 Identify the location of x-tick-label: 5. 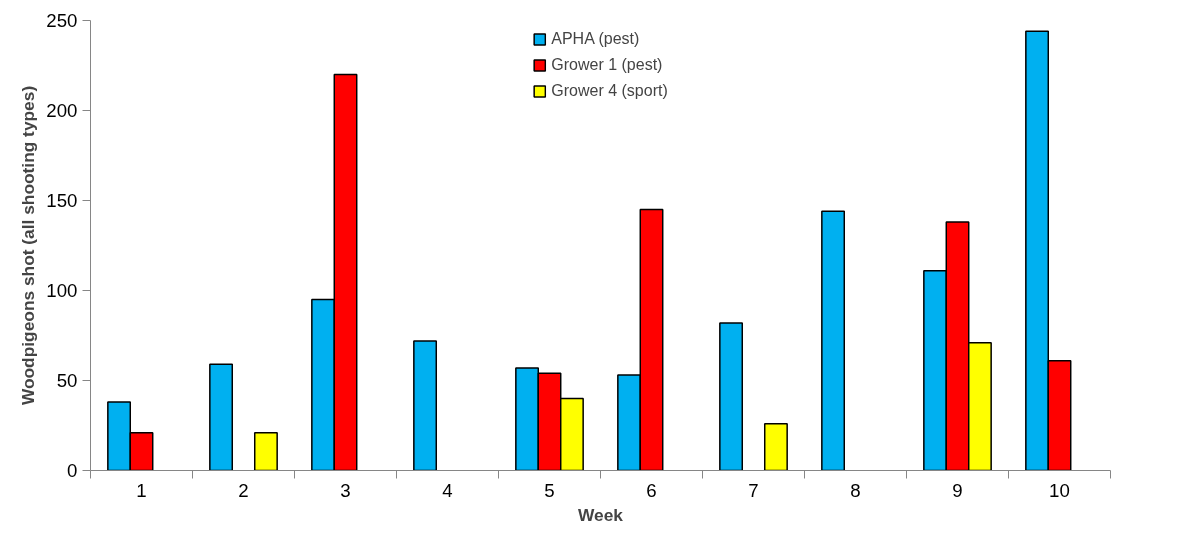
(549, 490).